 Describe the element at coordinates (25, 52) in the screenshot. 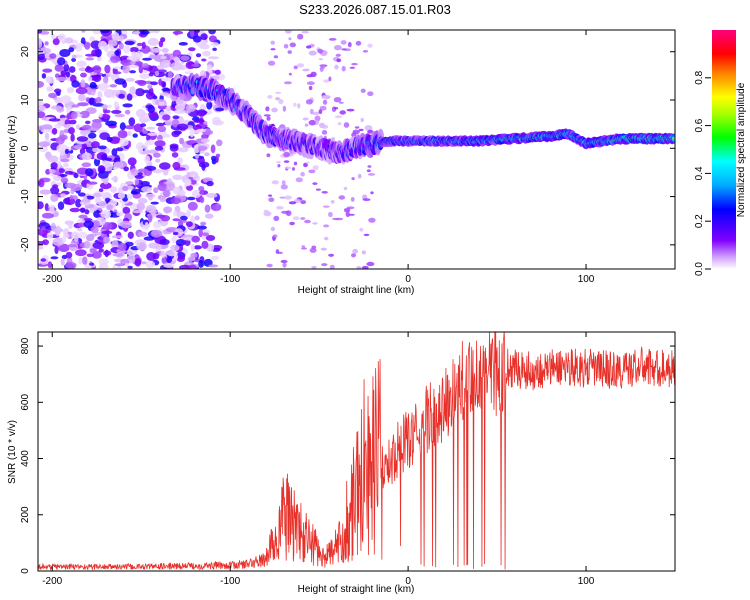

I see `y-tick-label: 20` at that location.